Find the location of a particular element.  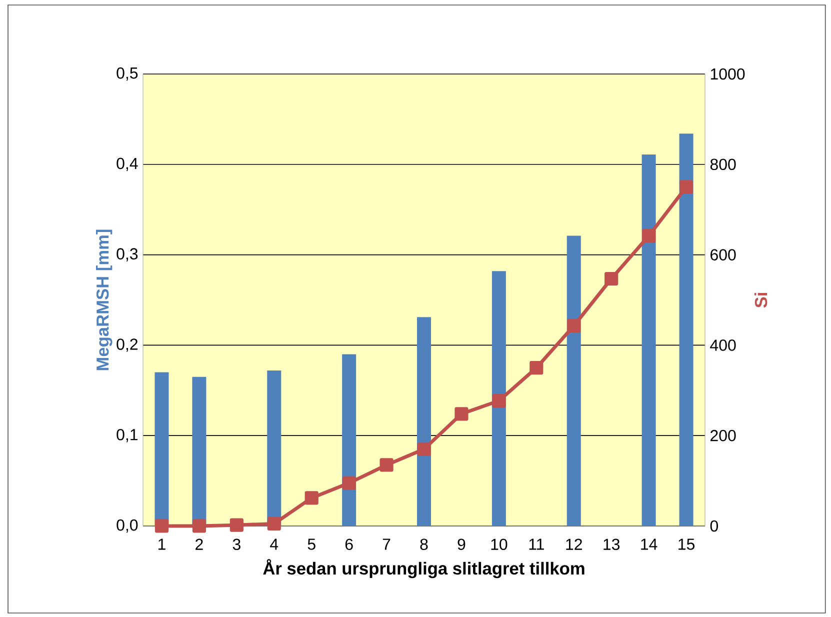

x-tick-label: 15 is located at coordinates (686, 544).